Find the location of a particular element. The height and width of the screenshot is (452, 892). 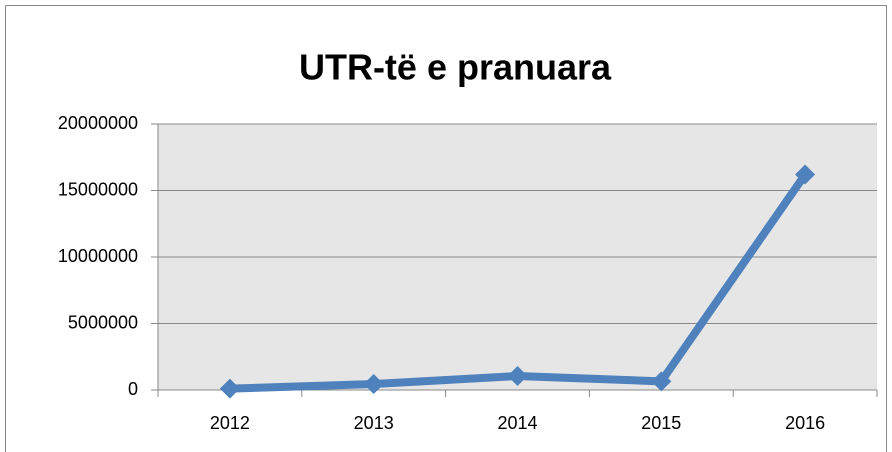

y-tick-label: 20000000 is located at coordinates (98, 123).